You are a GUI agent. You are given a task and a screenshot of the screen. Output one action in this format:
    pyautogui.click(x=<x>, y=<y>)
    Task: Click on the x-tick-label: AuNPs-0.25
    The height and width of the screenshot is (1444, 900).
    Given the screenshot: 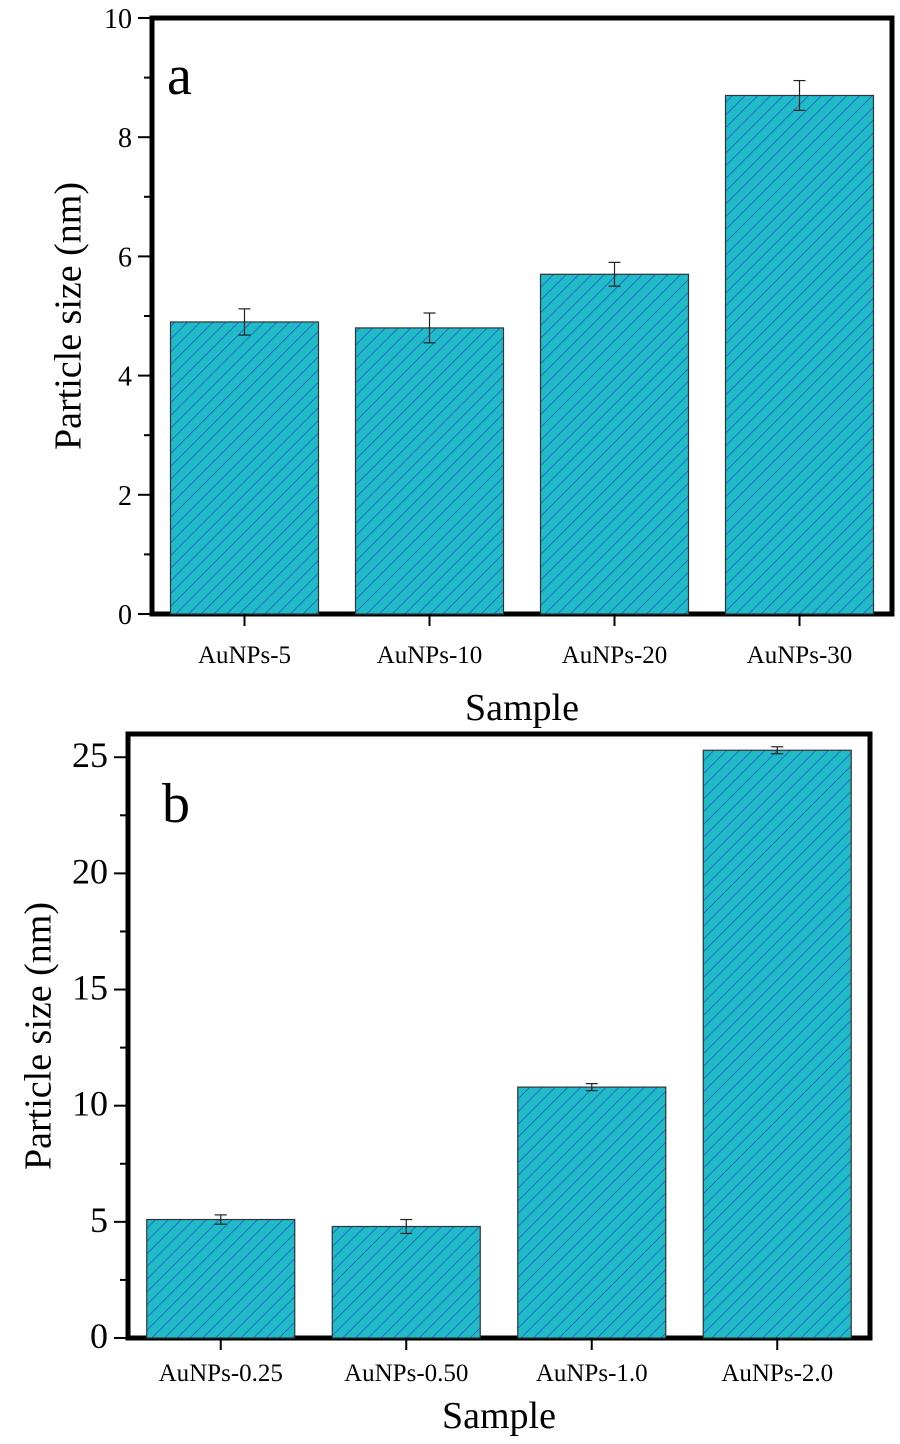 What is the action you would take?
    pyautogui.click(x=221, y=1373)
    